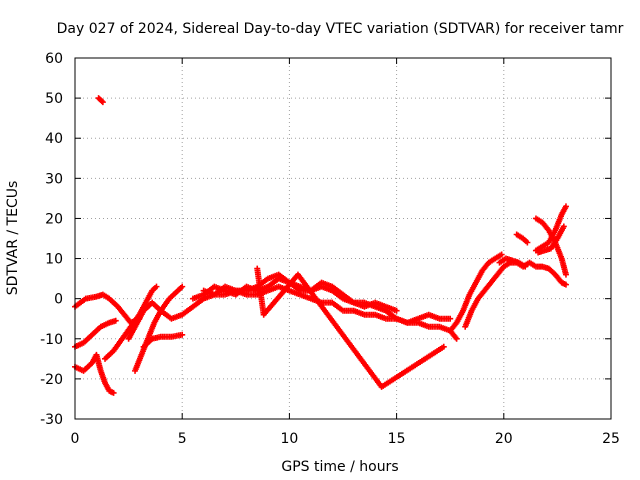 This screenshot has height=480, width=640. Describe the element at coordinates (51, 380) in the screenshot. I see `y-tick-label: -20` at that location.